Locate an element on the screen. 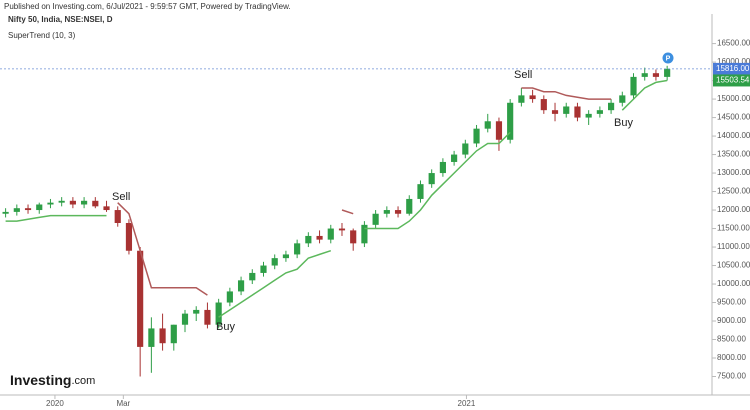 This screenshot has height=410, width=750. y-tick-label: 13500.00 is located at coordinates (733, 154).